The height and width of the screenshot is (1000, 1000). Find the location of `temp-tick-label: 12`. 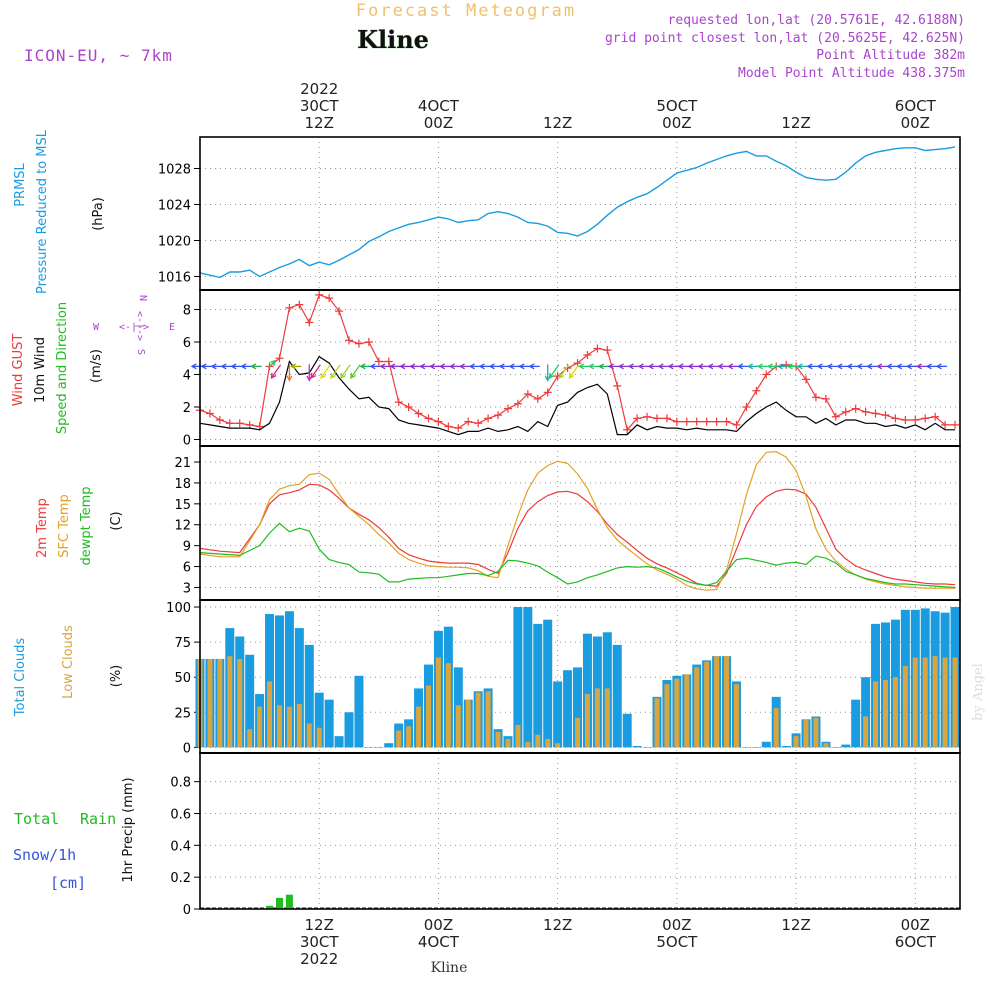

temp-tick-label: 12 is located at coordinates (182, 526).